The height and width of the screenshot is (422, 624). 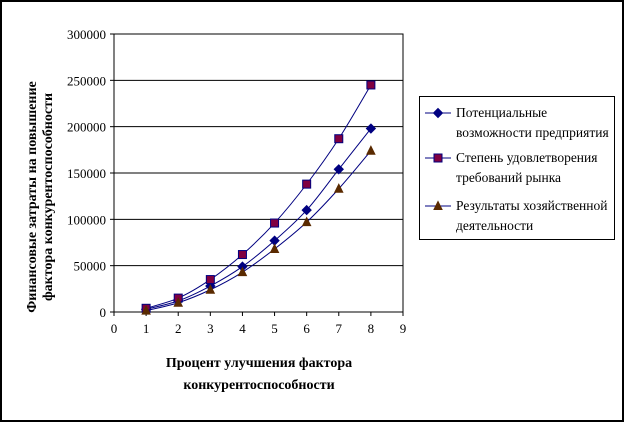 What do you see at coordinates (48, 197) in the screenshot?
I see `y-axis-title-line: фактора конкурентоспособности` at bounding box center [48, 197].